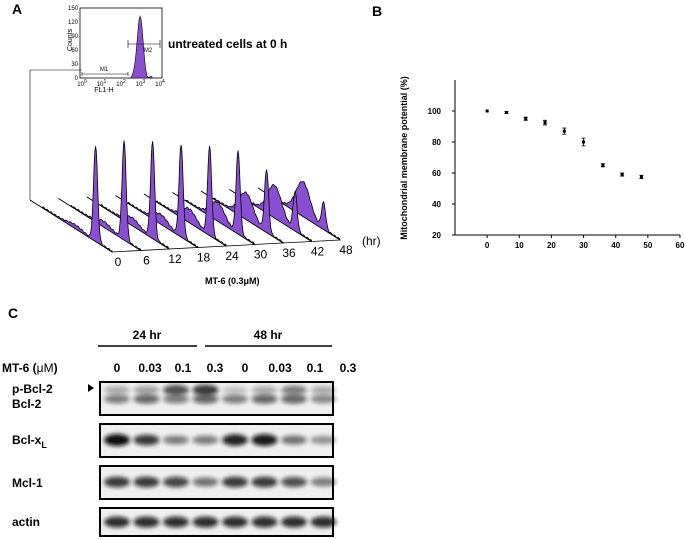 Image resolution: width=685 pixels, height=540 pixels. Describe the element at coordinates (227, 44) in the screenshot. I see `annotation: untreated cells at 0 h` at that location.